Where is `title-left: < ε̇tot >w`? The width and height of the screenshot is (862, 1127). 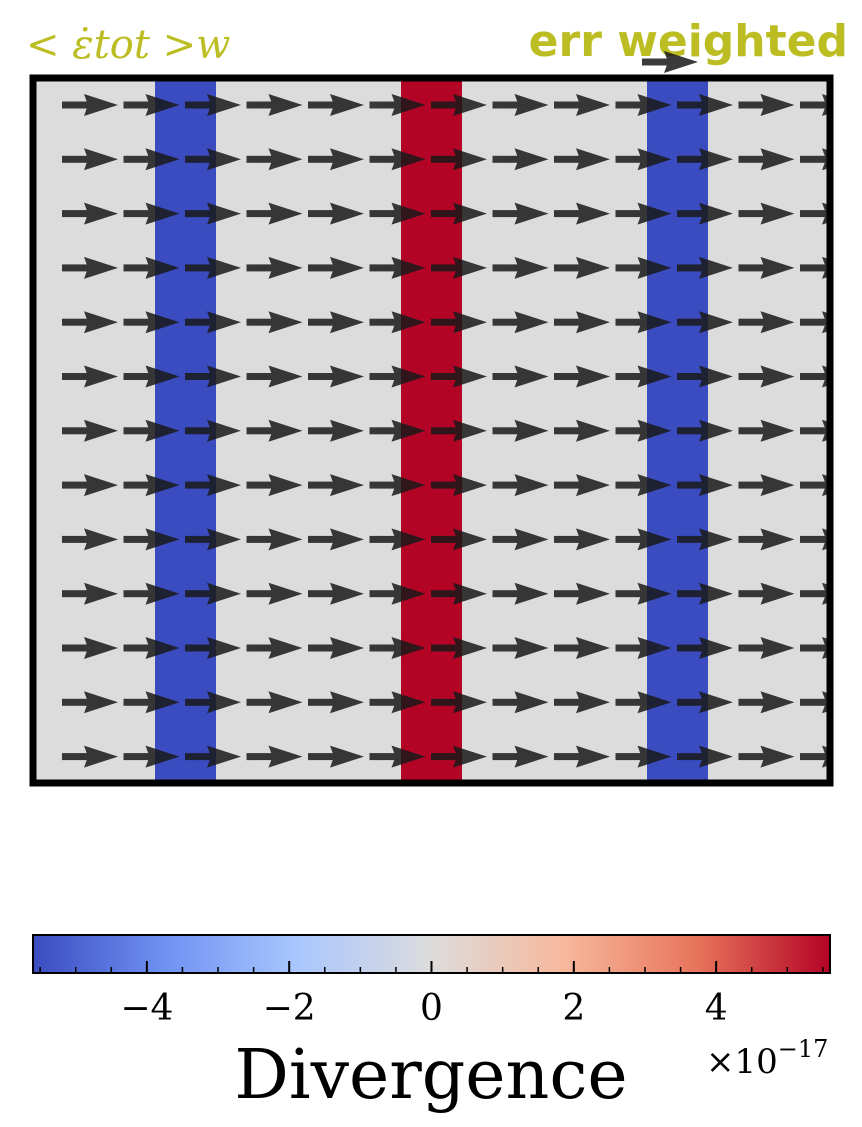
title-left: < ε̇tot >w is located at coordinates (128, 45).